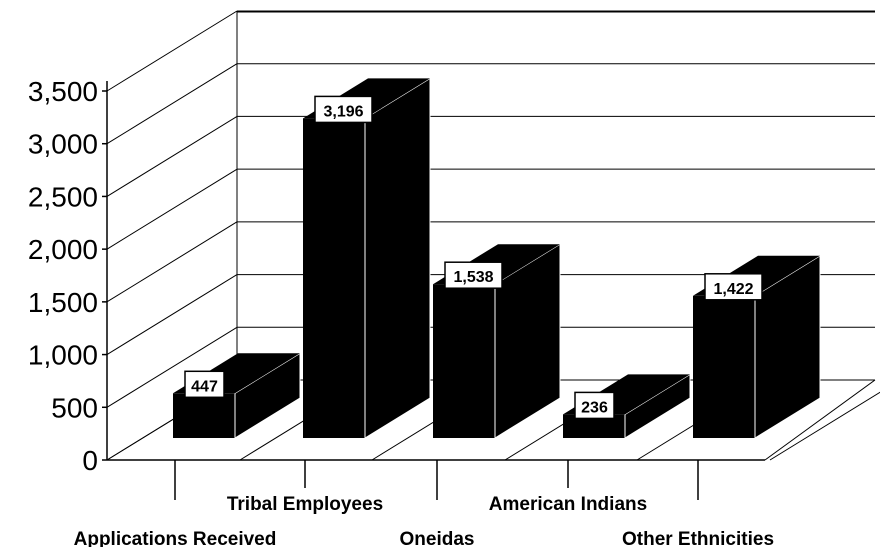 This screenshot has height=547, width=880. I want to click on x-category-label: Applications Received, so click(175, 538).